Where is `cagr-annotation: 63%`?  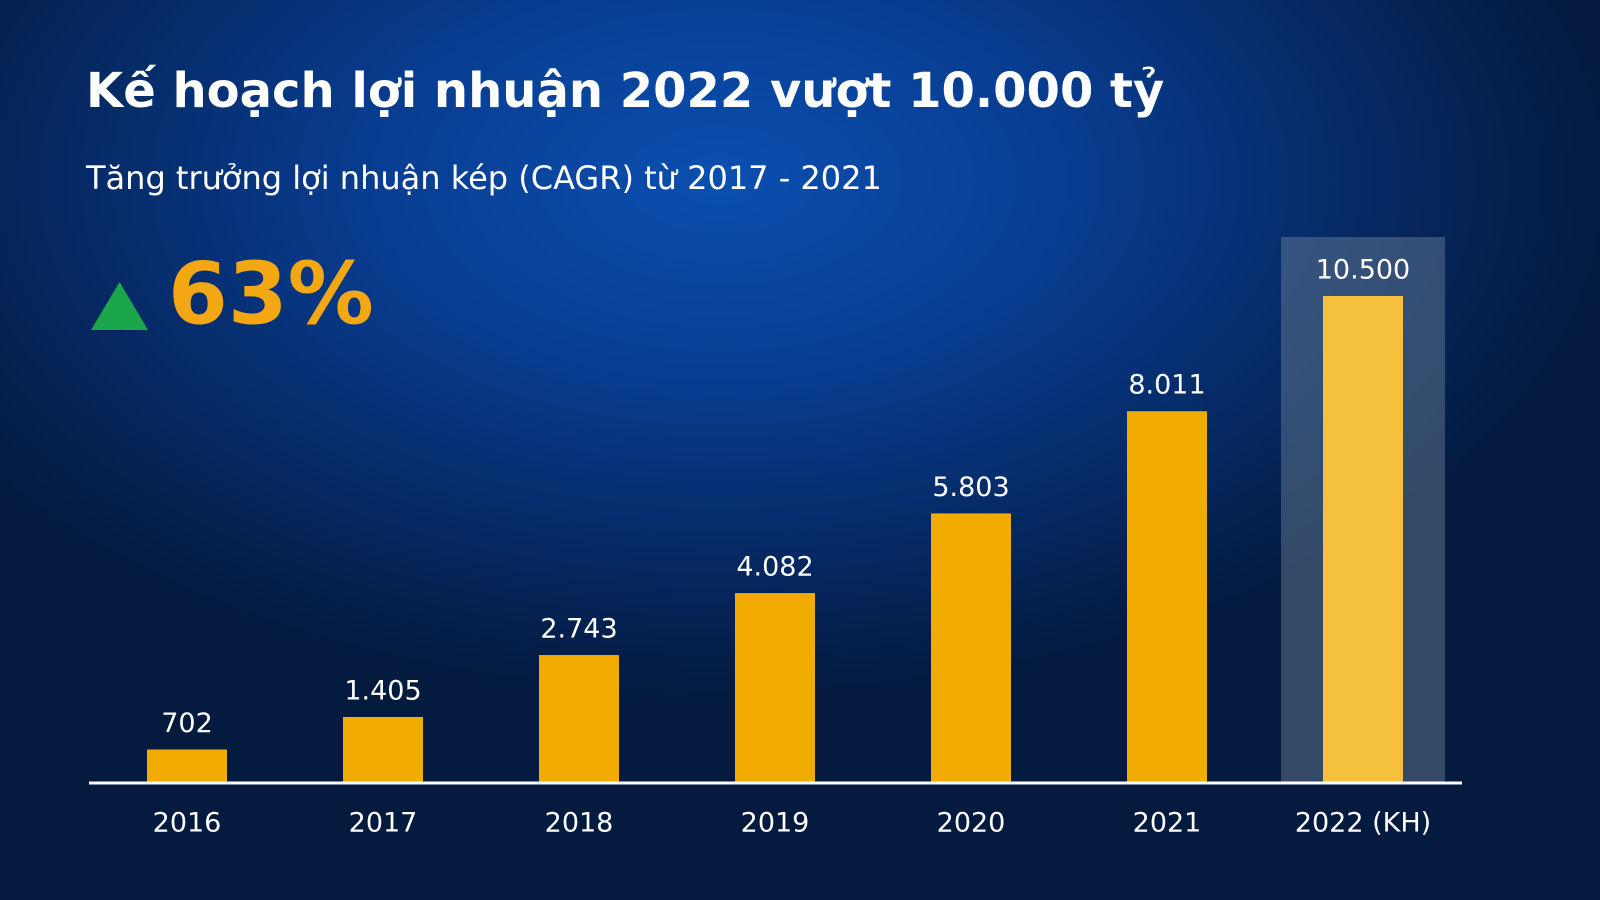 cagr-annotation: 63% is located at coordinates (271, 294).